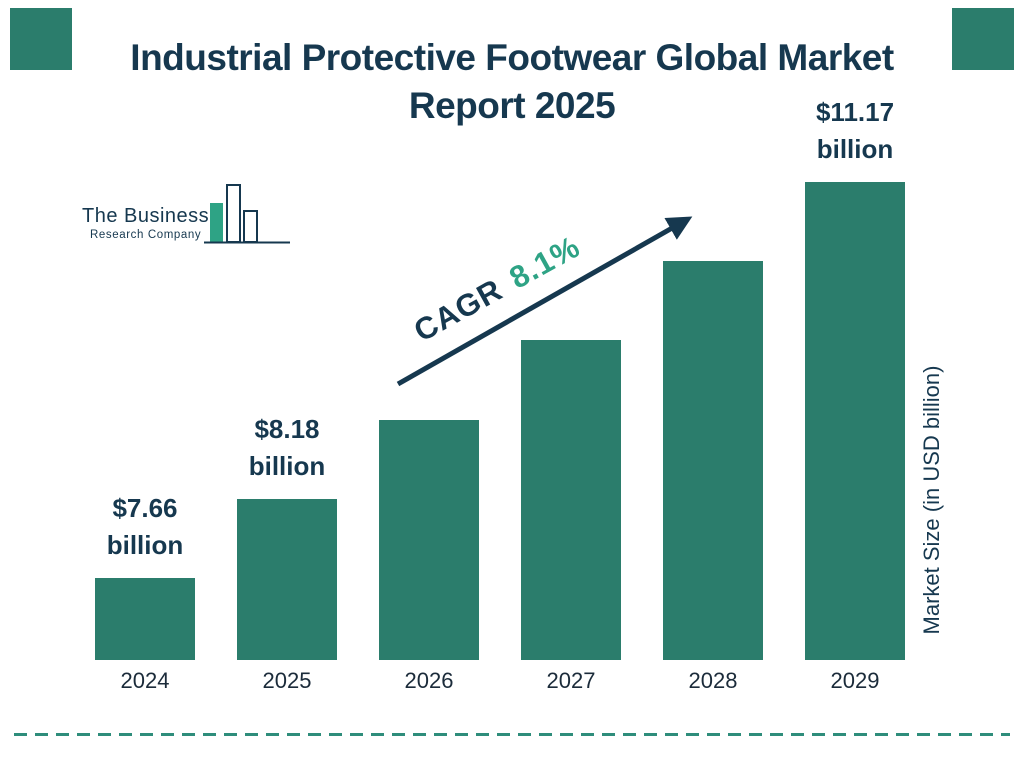  What do you see at coordinates (429, 346) in the screenshot?
I see `bar-column-2026: 2026` at bounding box center [429, 346].